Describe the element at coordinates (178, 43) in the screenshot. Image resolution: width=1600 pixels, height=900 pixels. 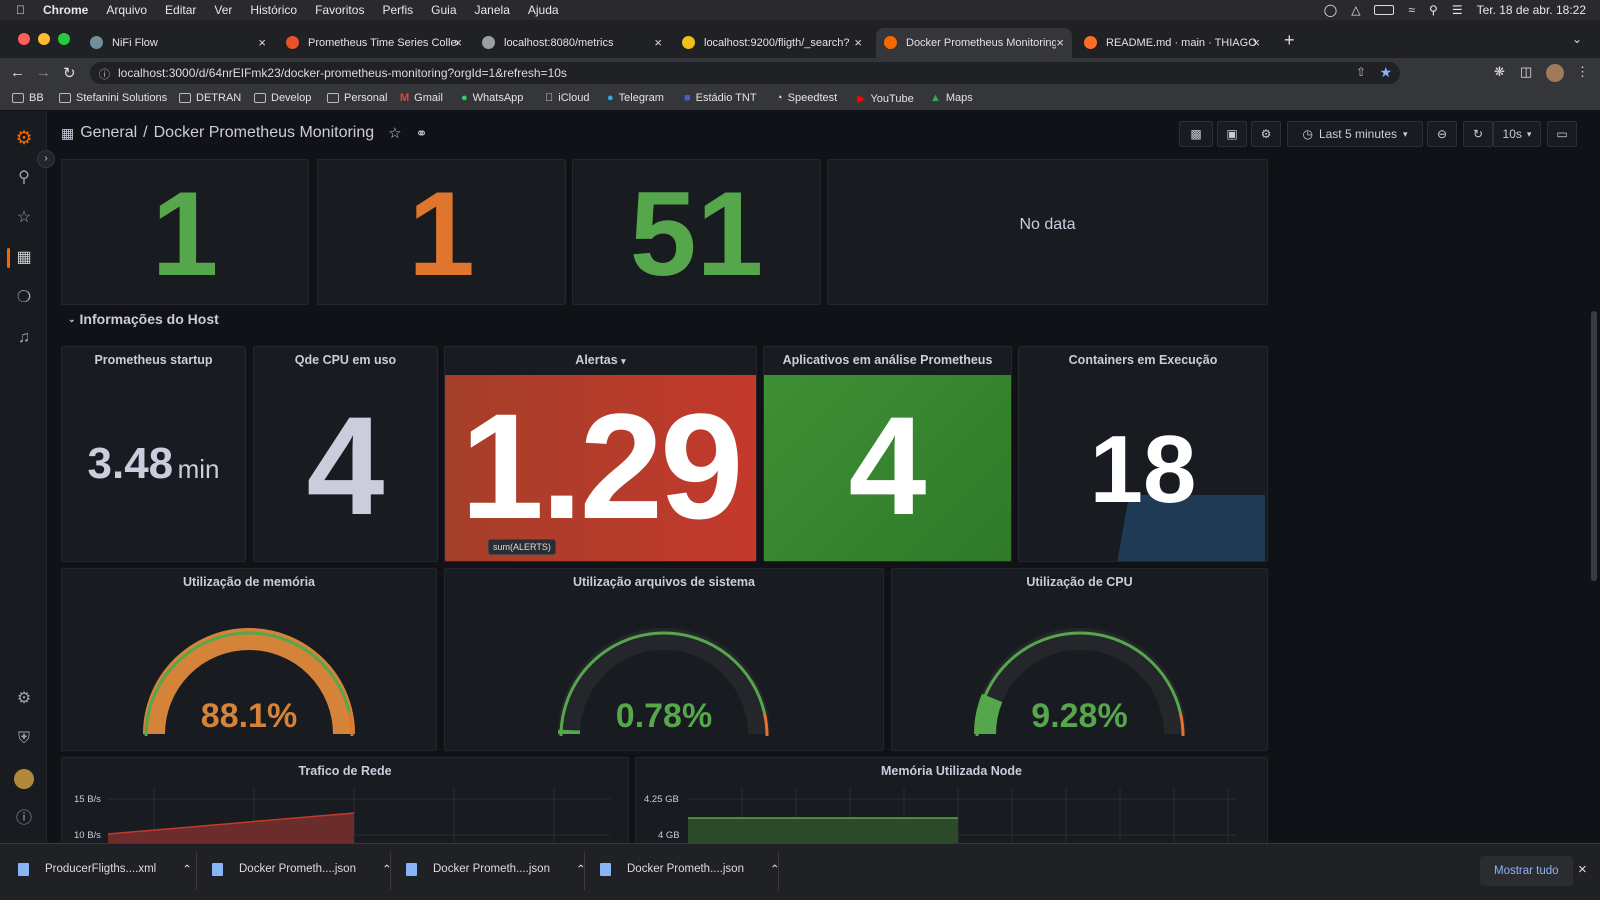
I see `tab-nifi-flow: NiFi Flow ×` at that location.